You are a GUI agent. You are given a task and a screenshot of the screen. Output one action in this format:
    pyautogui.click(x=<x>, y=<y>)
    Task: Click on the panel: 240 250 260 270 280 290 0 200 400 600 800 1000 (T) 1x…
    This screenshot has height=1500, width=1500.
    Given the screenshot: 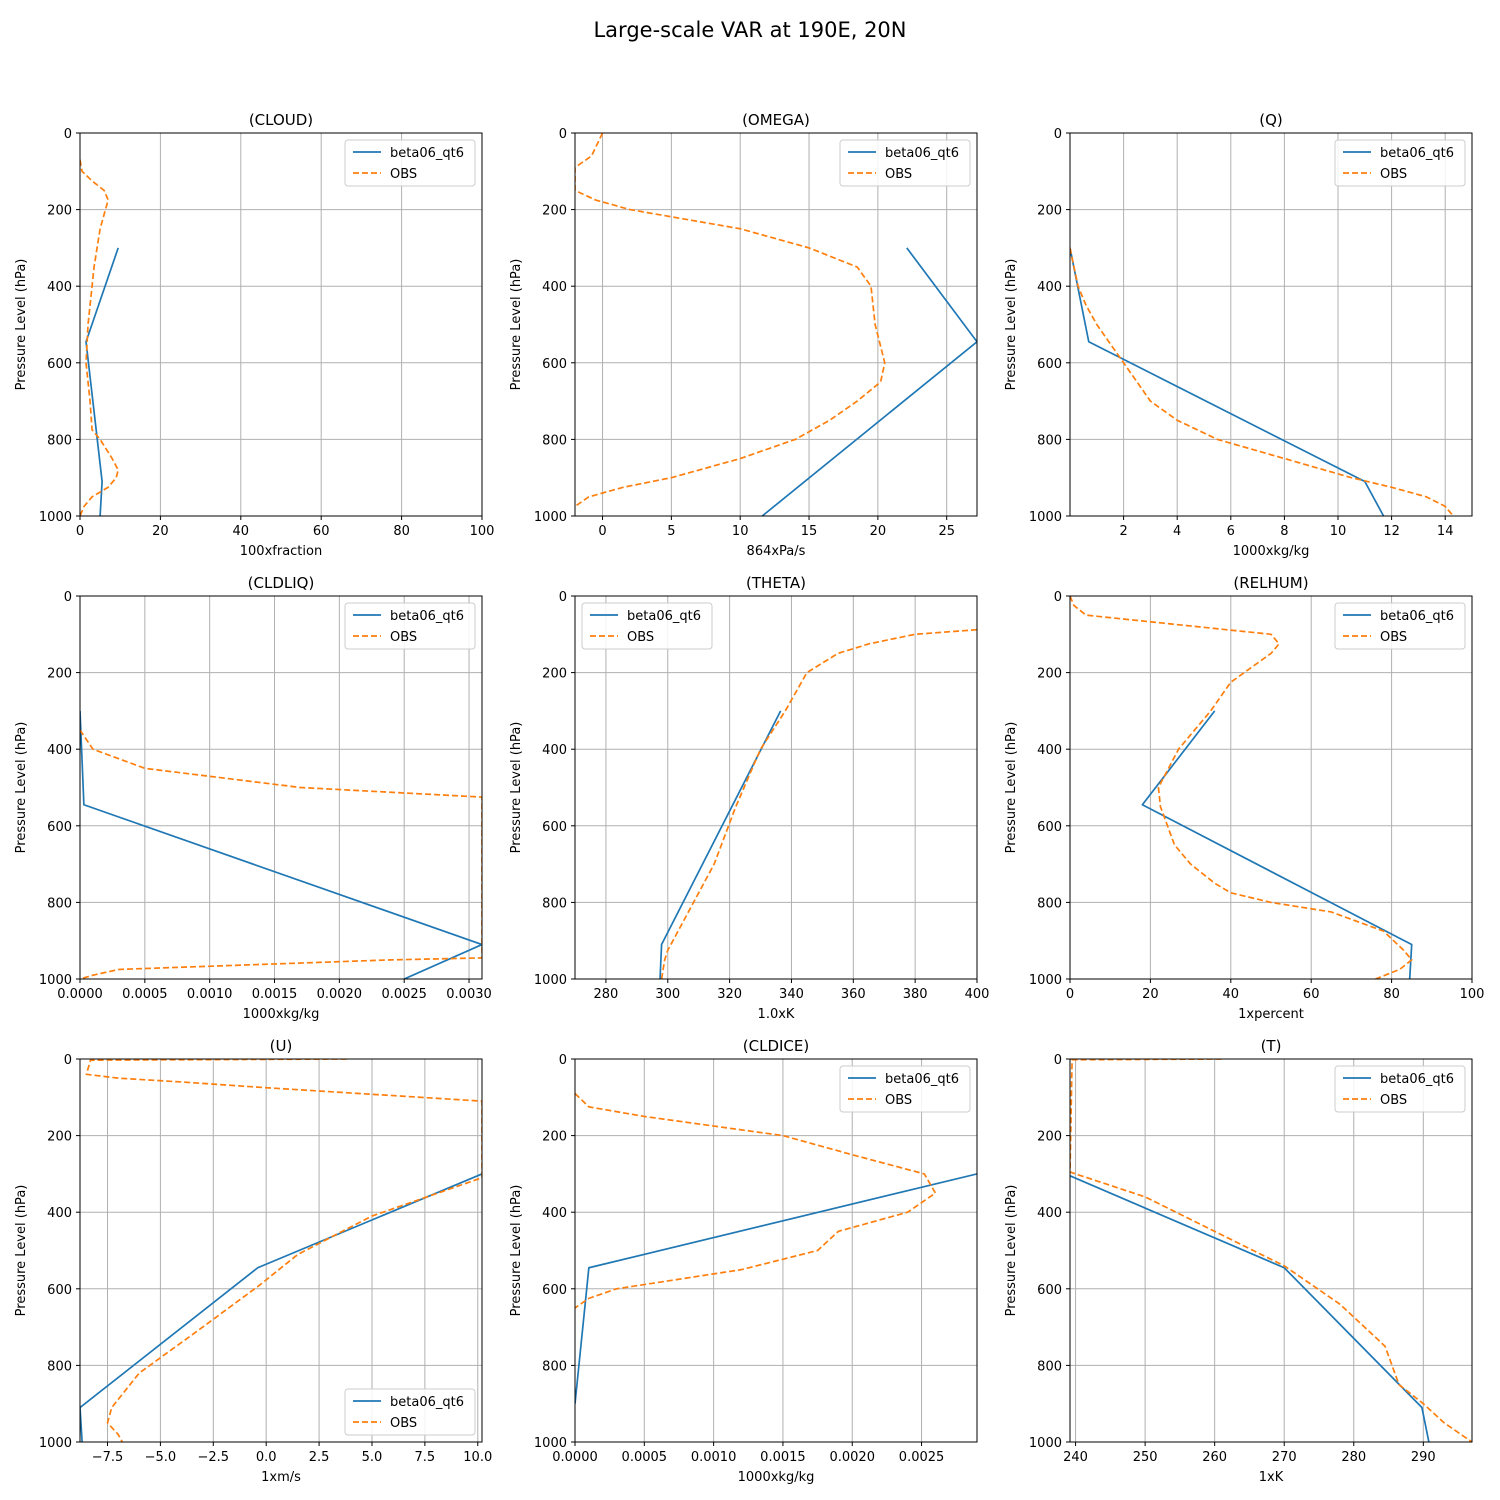 What is the action you would take?
    pyautogui.click(x=1238, y=1261)
    